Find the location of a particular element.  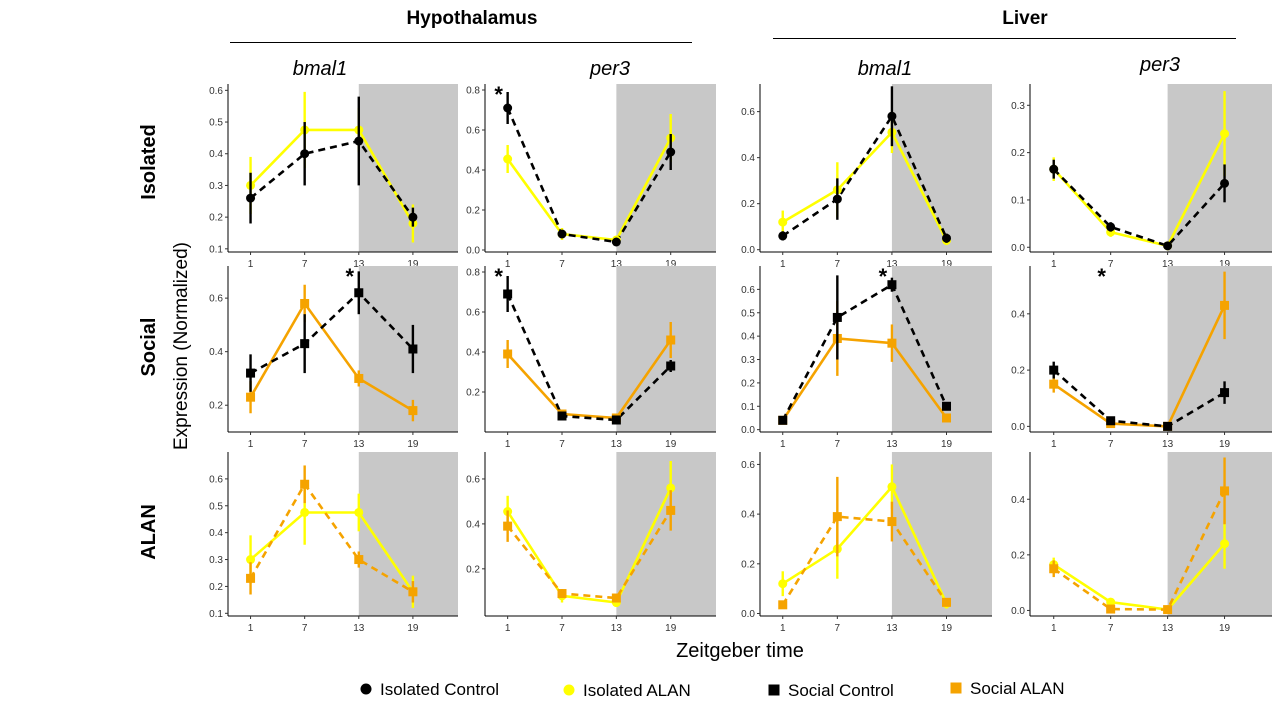

panel-hypothalamus-bmal1-alan: 0.1 0.2 0.3 0.4 0.5 0.6 1 7 13 19 is located at coordinates (333, 543).